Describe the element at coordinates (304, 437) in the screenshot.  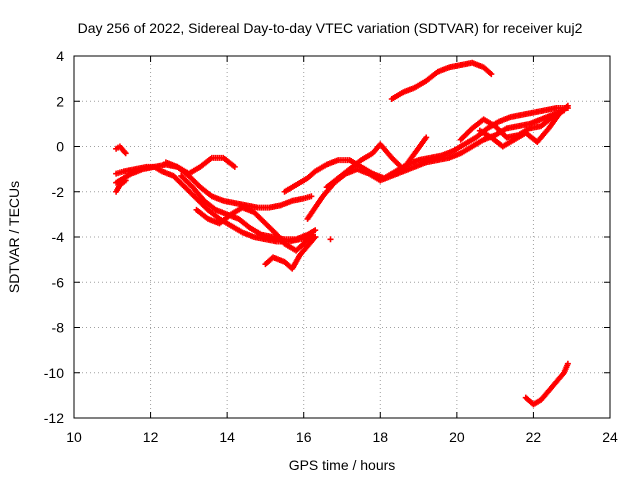
I see `x-tick-label: 16` at that location.